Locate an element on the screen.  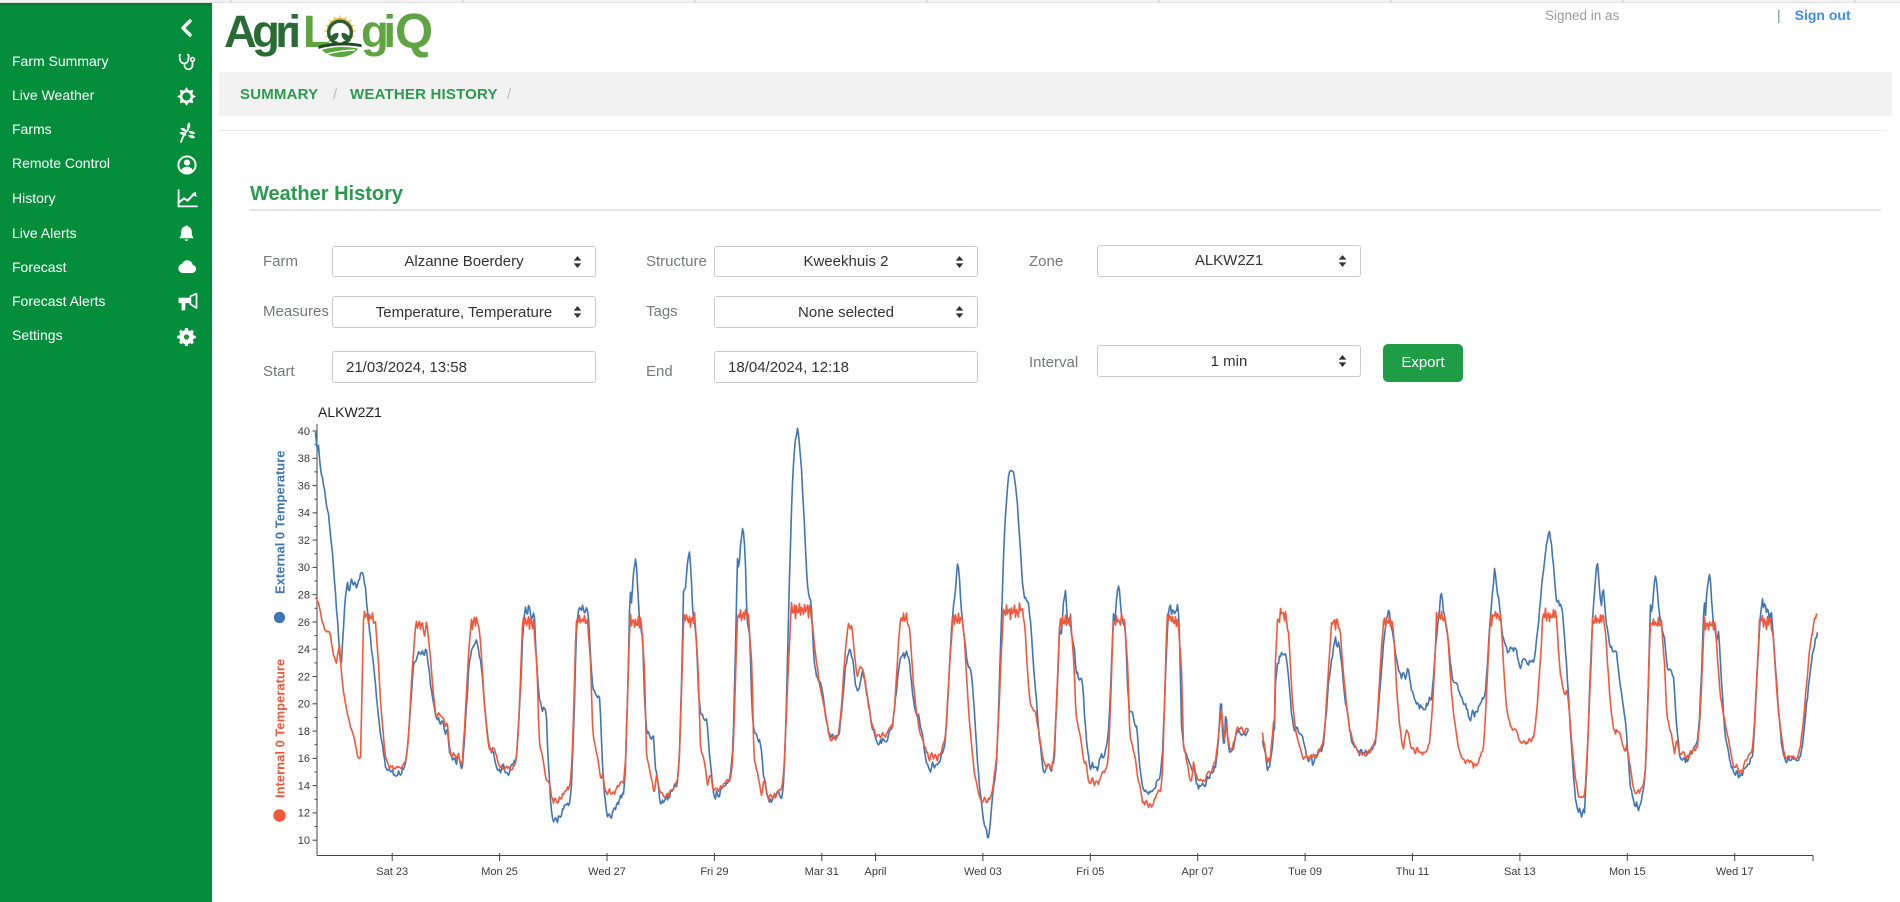
svg-text: gi is located at coordinates (378, 31).